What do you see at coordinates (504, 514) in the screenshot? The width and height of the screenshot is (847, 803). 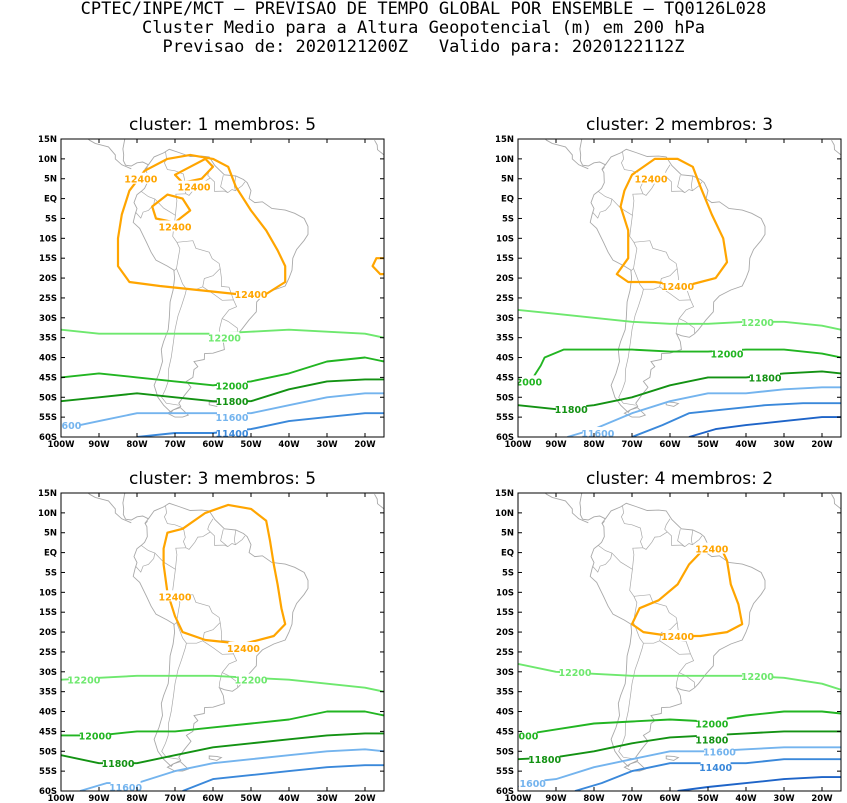 I see `y-tick-label: 10N` at bounding box center [504, 514].